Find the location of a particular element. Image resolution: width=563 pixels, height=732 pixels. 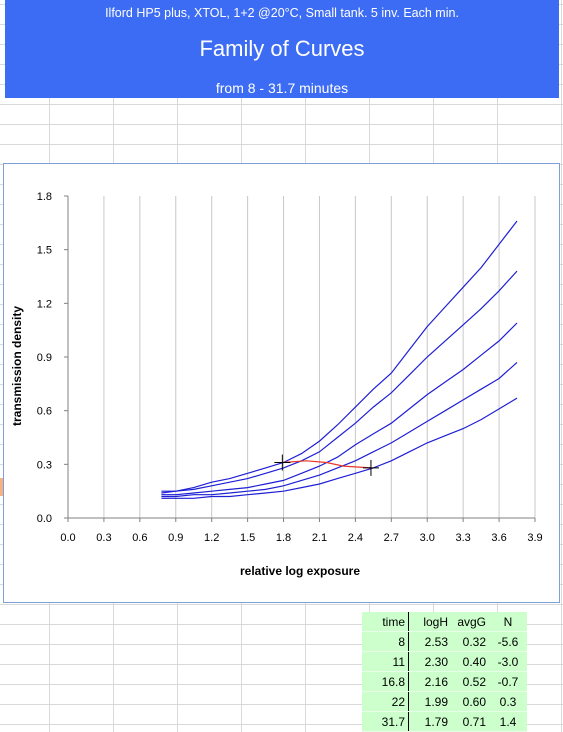

y-tick-label: 0.0 is located at coordinates (44, 519).